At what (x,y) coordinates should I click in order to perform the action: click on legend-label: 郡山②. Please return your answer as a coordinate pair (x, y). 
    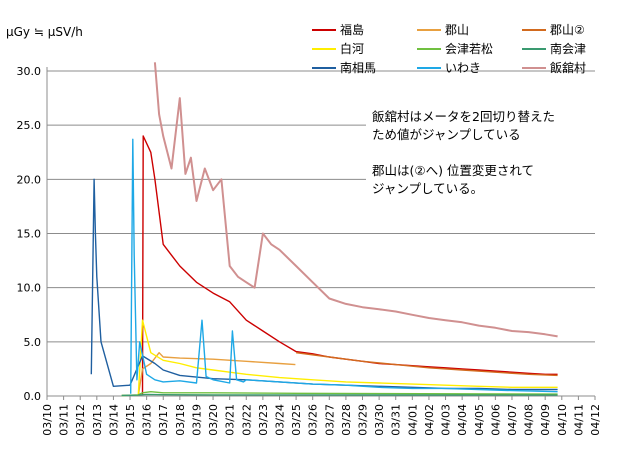
    Looking at the image, I should click on (567, 30).